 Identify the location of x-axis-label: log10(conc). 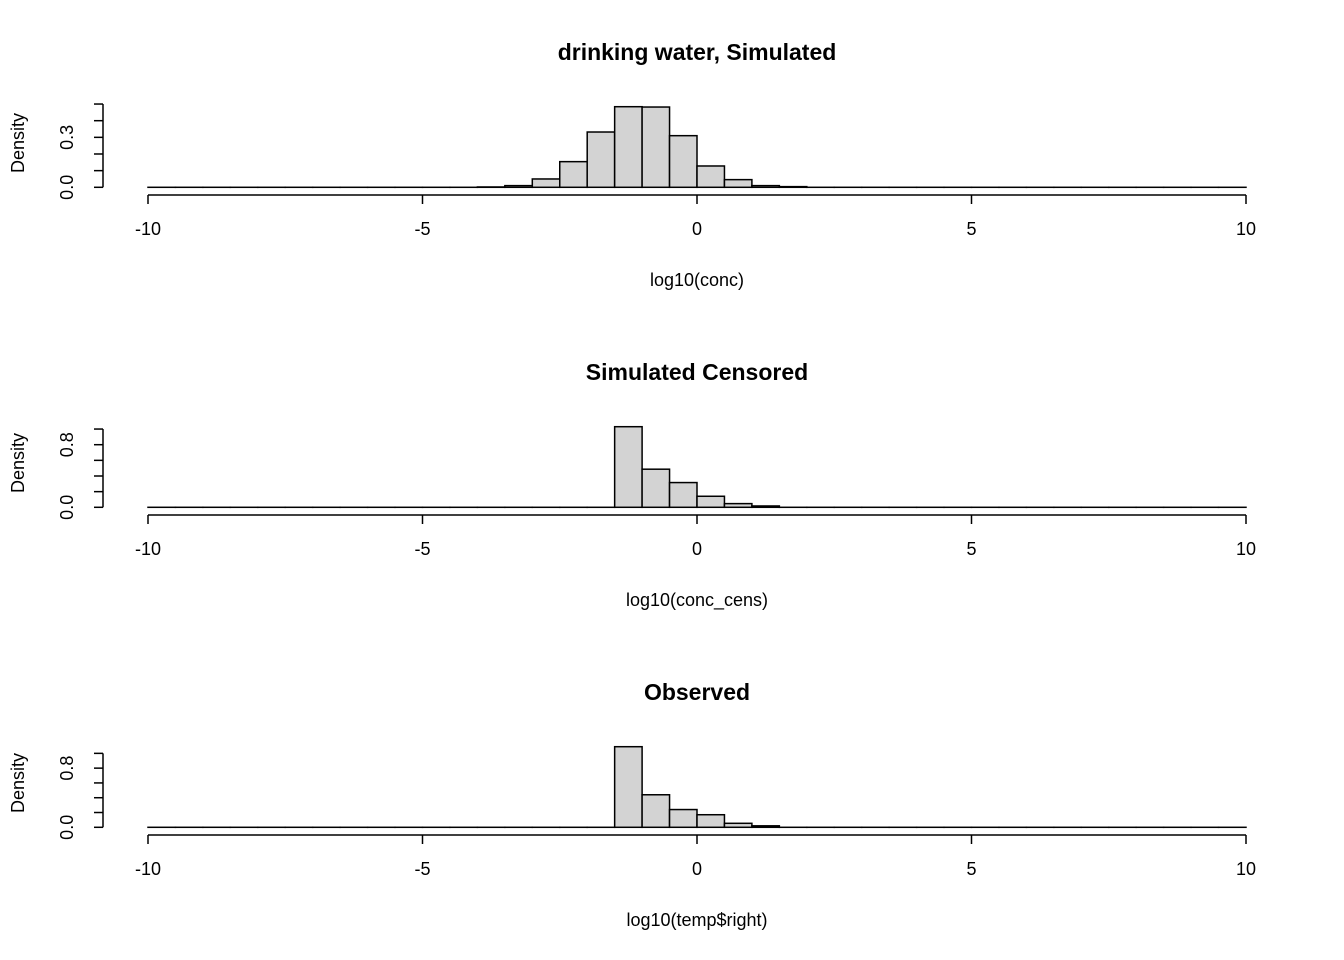
(697, 280).